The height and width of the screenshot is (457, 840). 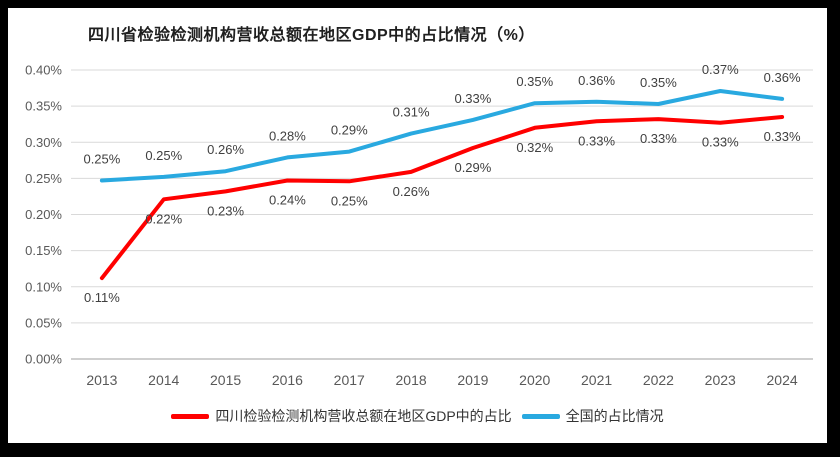 What do you see at coordinates (614, 416) in the screenshot?
I see `legend-label-national: 全国的占比情况` at bounding box center [614, 416].